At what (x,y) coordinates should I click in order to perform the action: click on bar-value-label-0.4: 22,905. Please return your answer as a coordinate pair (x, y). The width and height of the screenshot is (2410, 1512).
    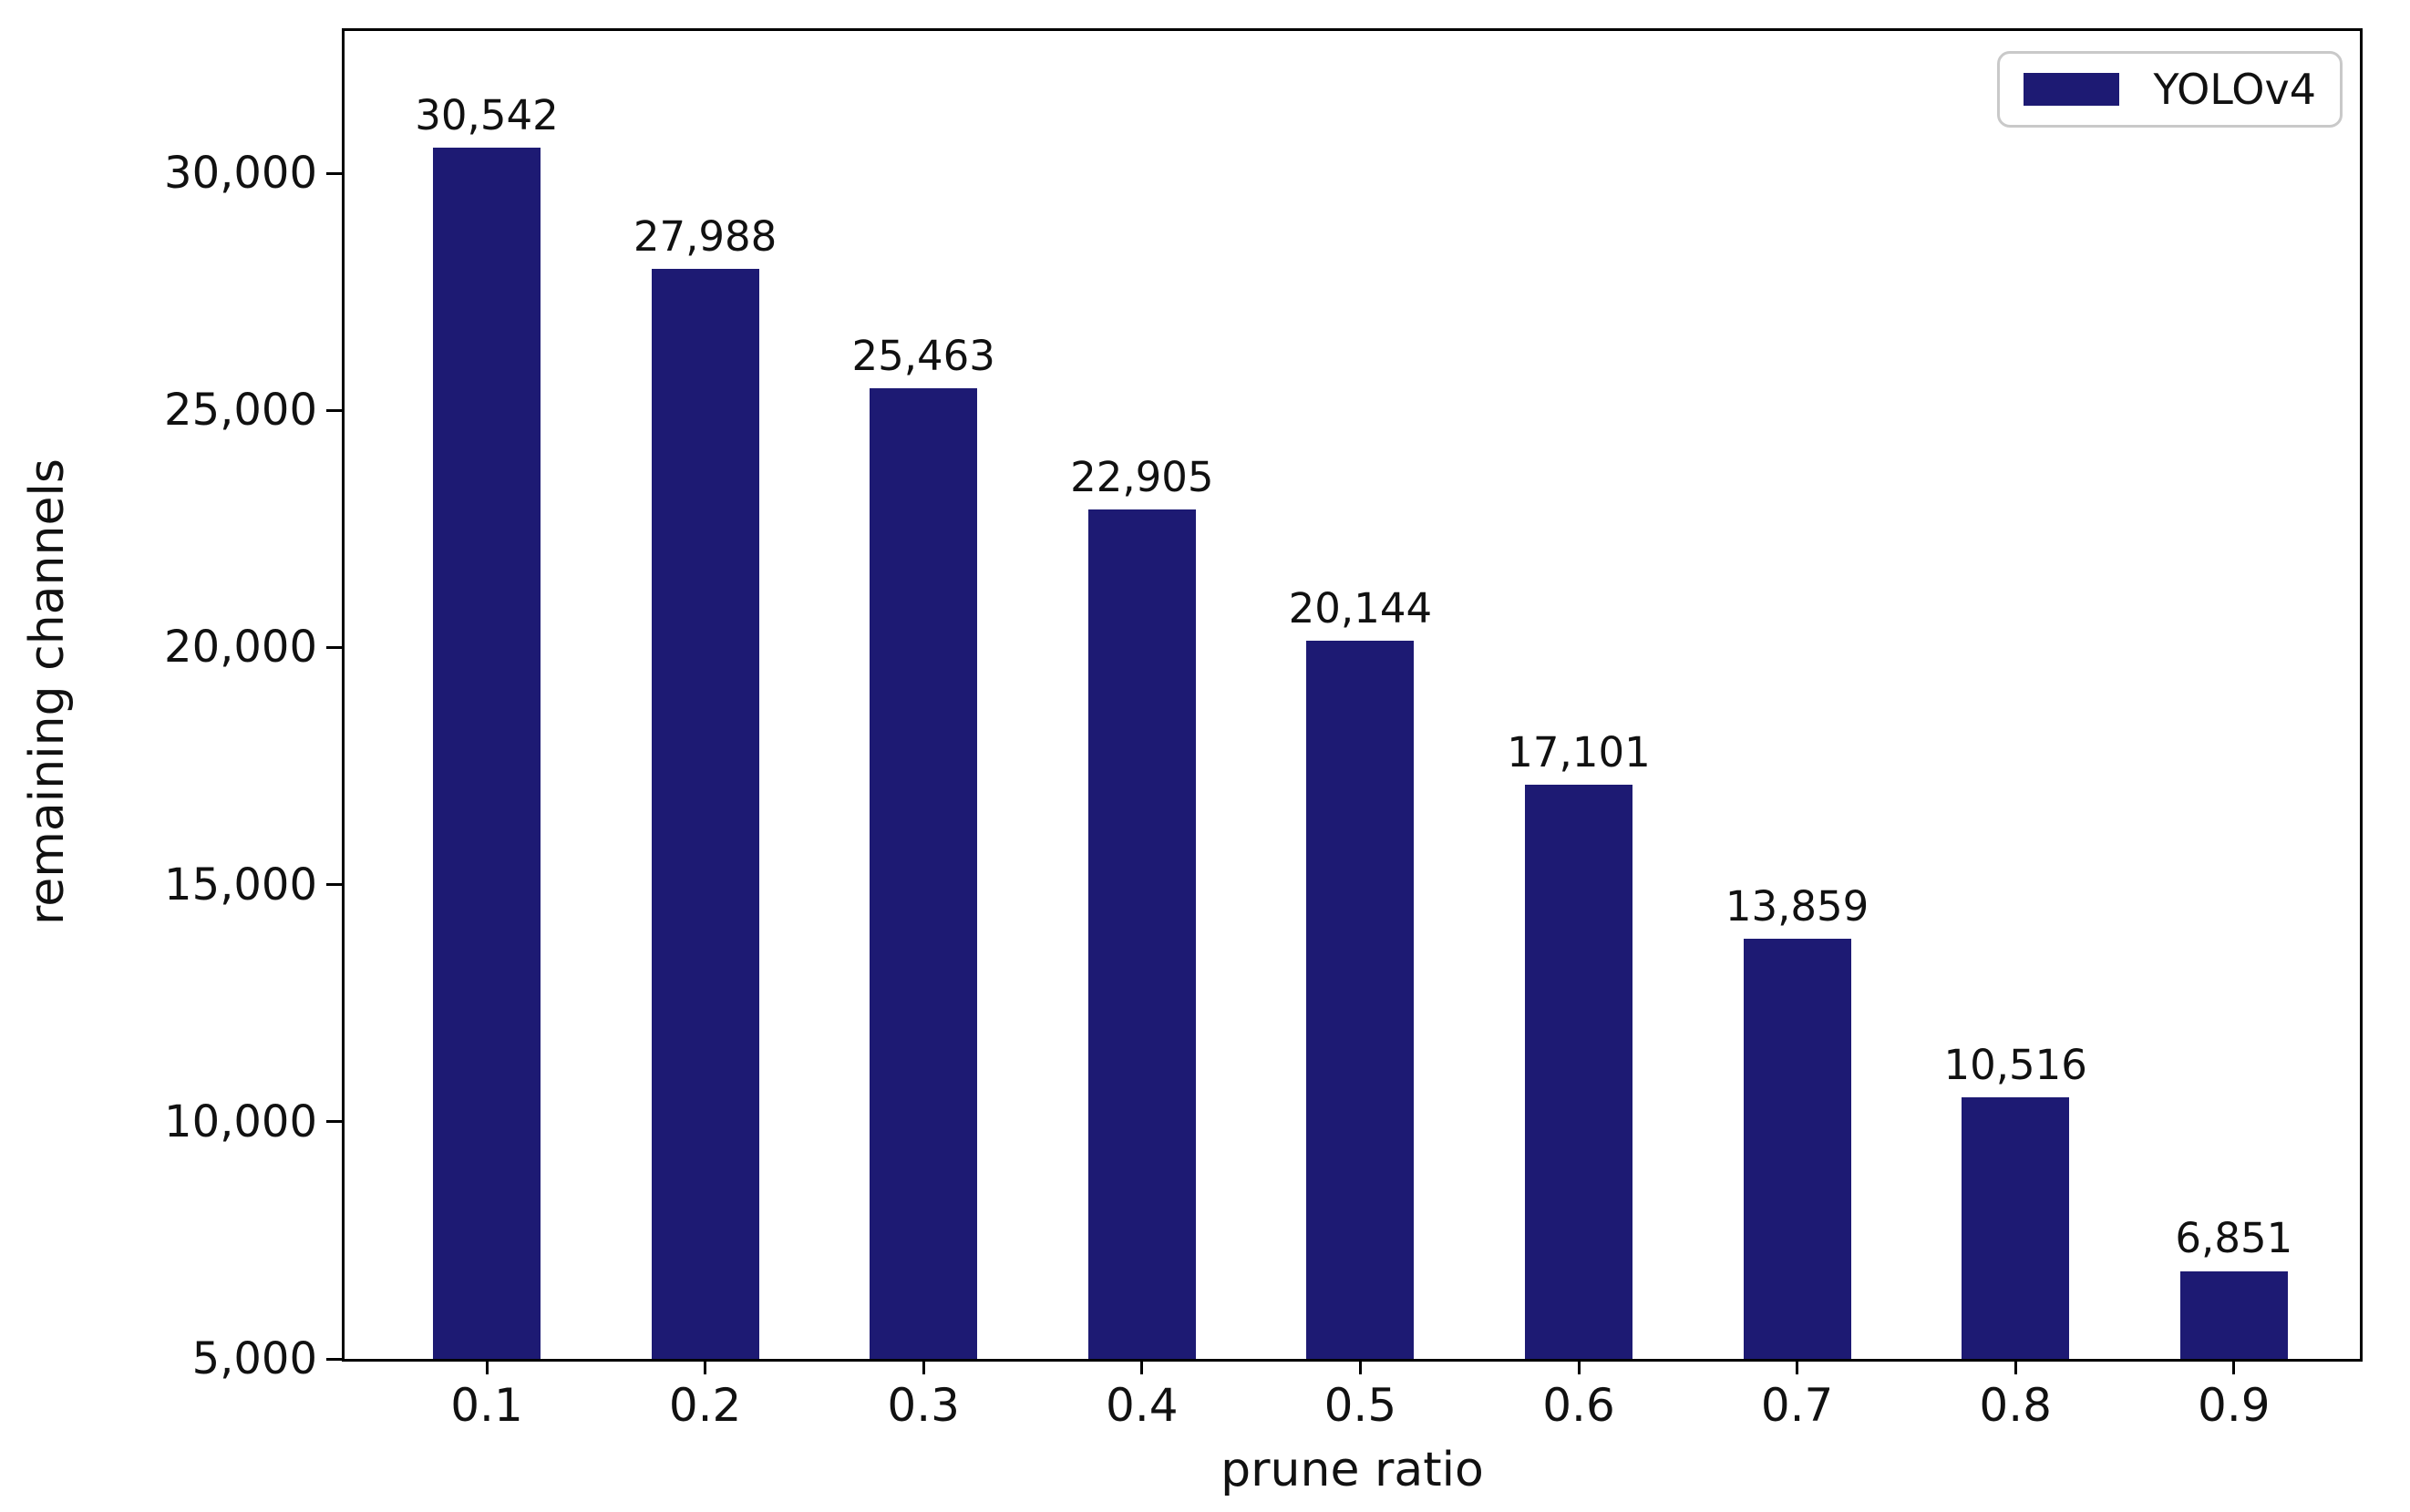
    Looking at the image, I should click on (1142, 478).